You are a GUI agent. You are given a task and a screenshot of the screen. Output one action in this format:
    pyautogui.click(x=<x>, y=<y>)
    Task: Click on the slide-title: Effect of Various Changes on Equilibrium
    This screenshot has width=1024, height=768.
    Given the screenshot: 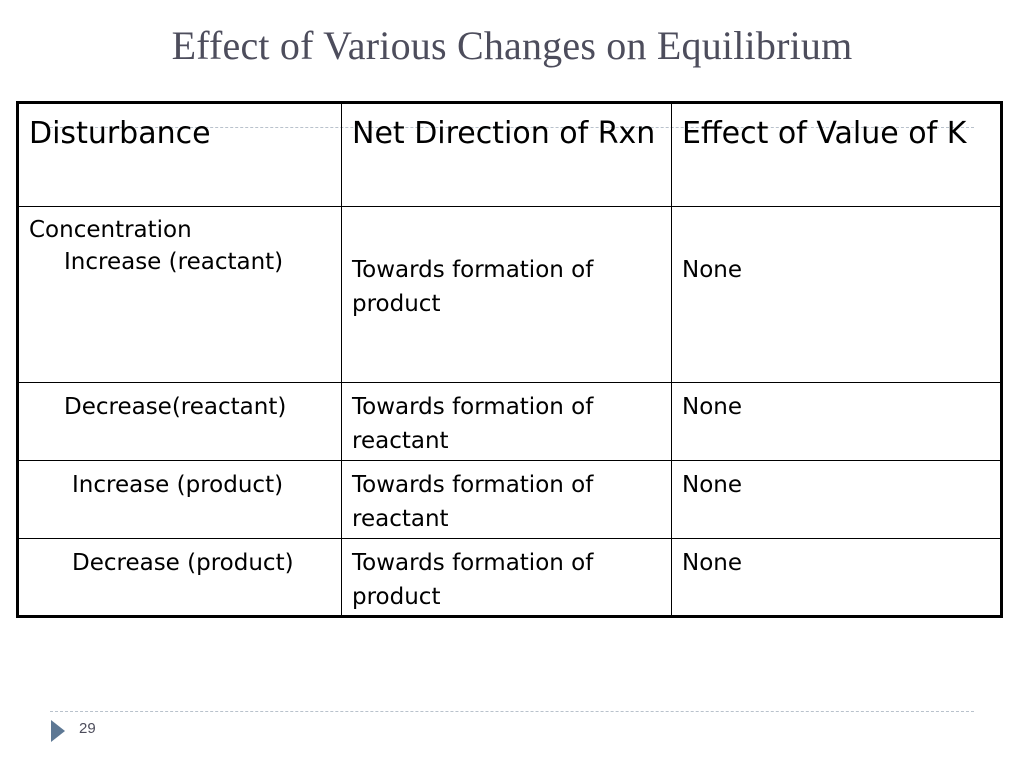 What is the action you would take?
    pyautogui.click(x=512, y=45)
    